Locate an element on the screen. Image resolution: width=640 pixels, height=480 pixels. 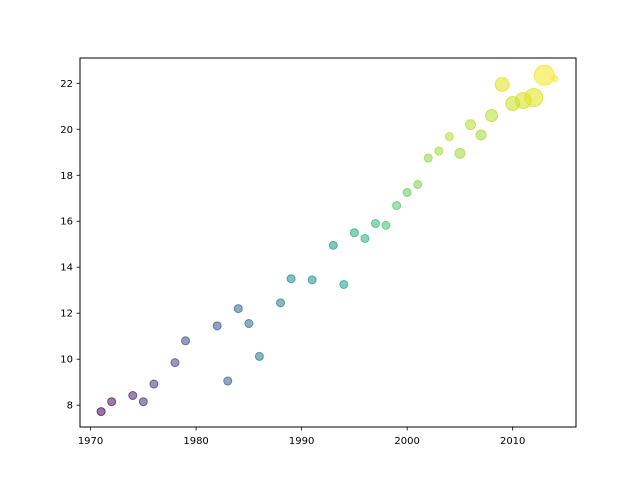
y-tick-label: 14 is located at coordinates (66, 268).